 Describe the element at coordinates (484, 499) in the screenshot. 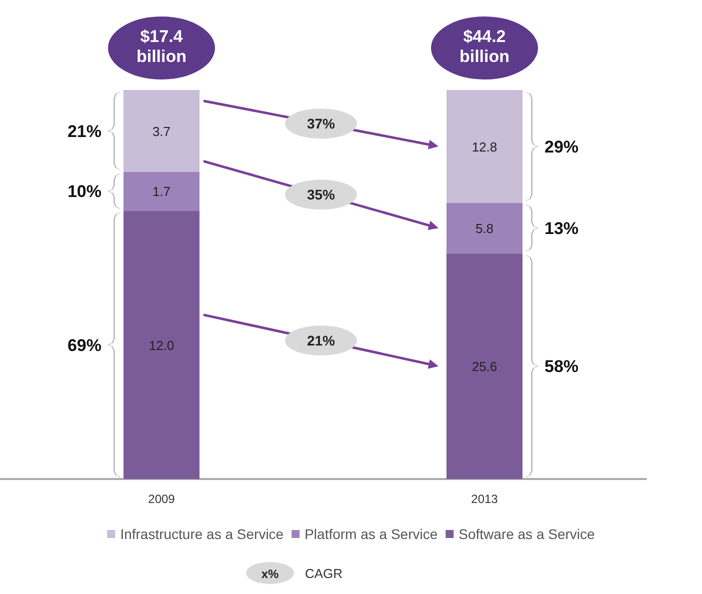

I see `x-tick-label: 2013` at that location.